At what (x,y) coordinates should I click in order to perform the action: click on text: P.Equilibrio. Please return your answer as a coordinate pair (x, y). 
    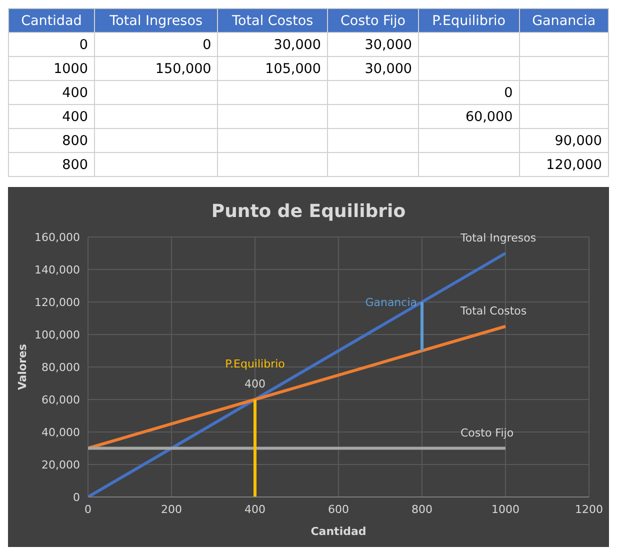
    Looking at the image, I should click on (255, 364).